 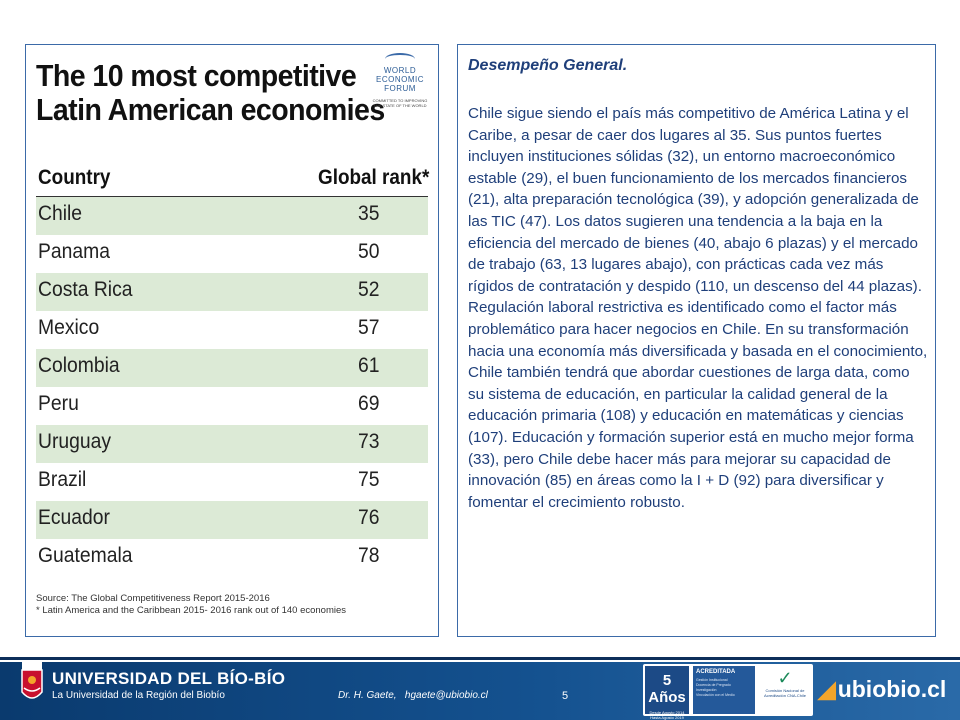 What do you see at coordinates (32, 680) in the screenshot?
I see `university-crest-icon` at bounding box center [32, 680].